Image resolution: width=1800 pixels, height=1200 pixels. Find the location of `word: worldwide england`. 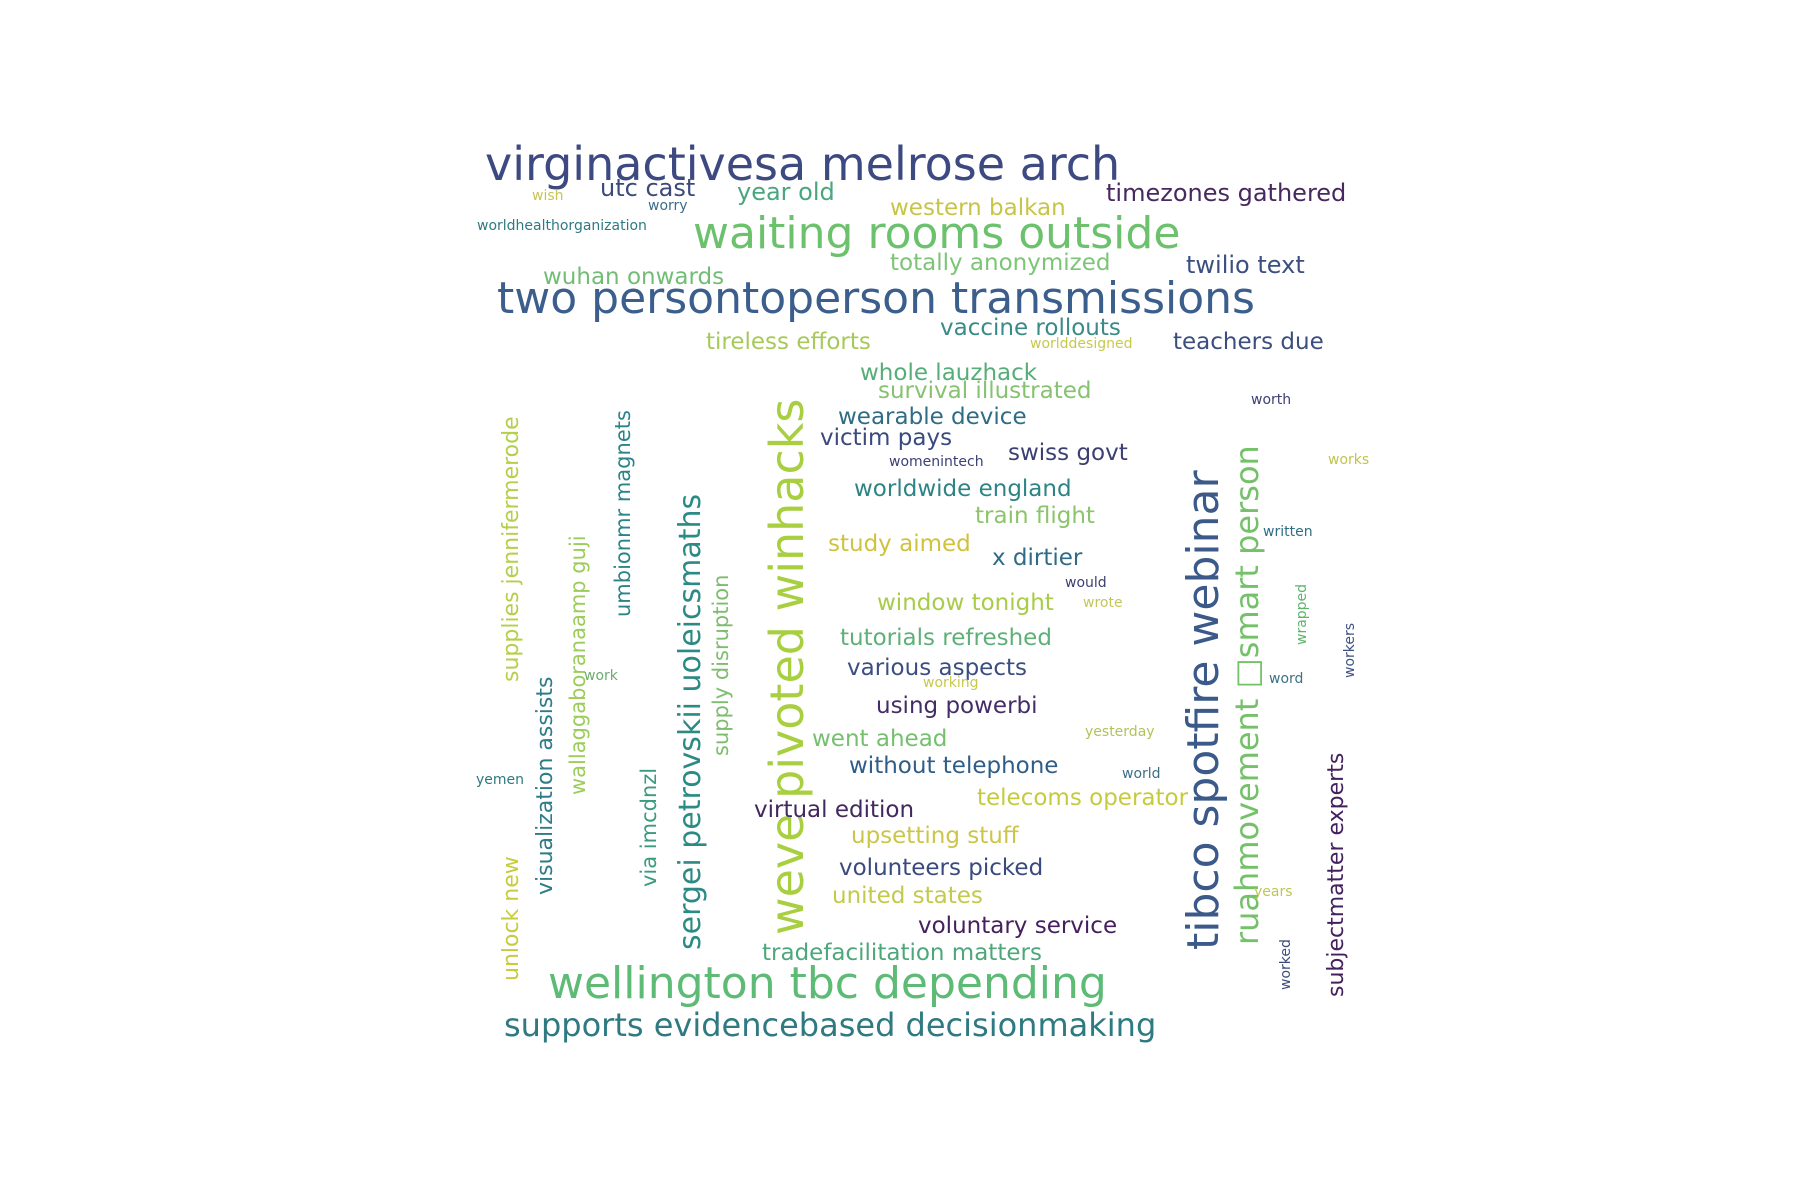

word: worldwide england is located at coordinates (963, 489).